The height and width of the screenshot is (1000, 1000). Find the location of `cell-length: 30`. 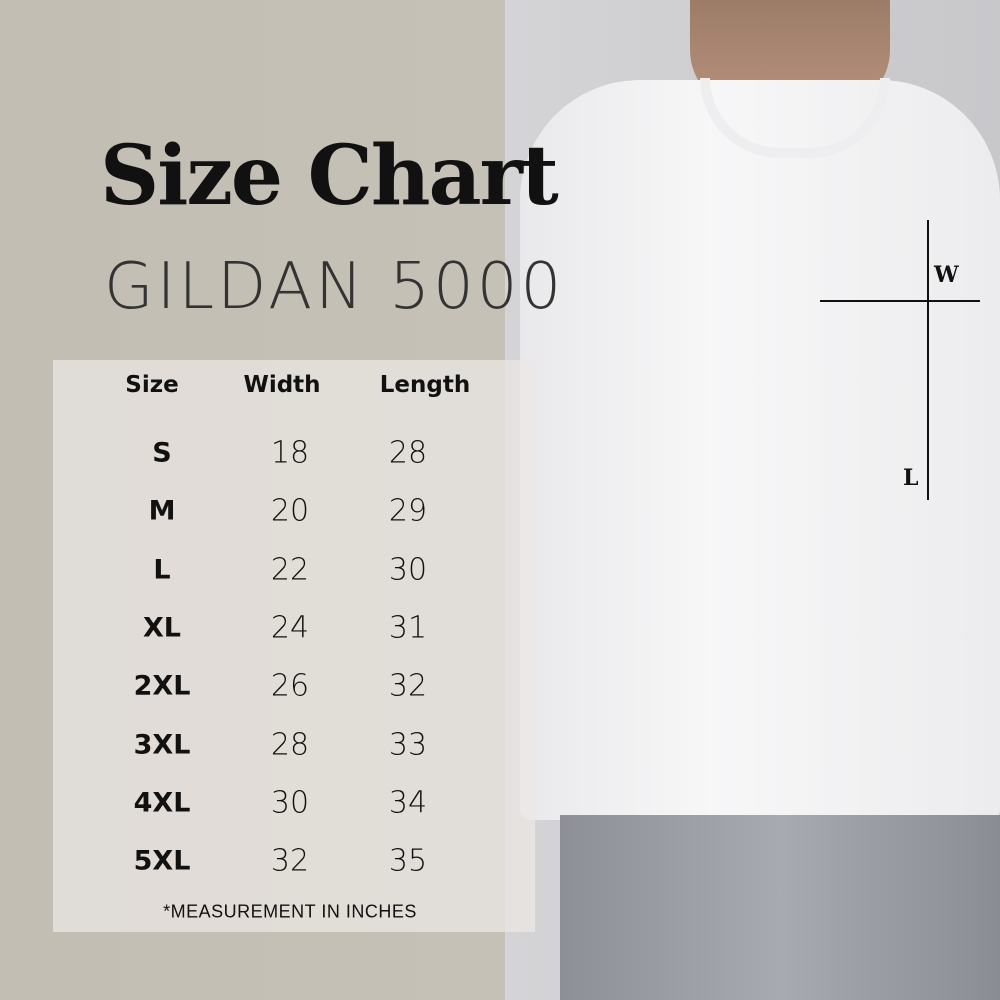

cell-length: 30 is located at coordinates (408, 570).